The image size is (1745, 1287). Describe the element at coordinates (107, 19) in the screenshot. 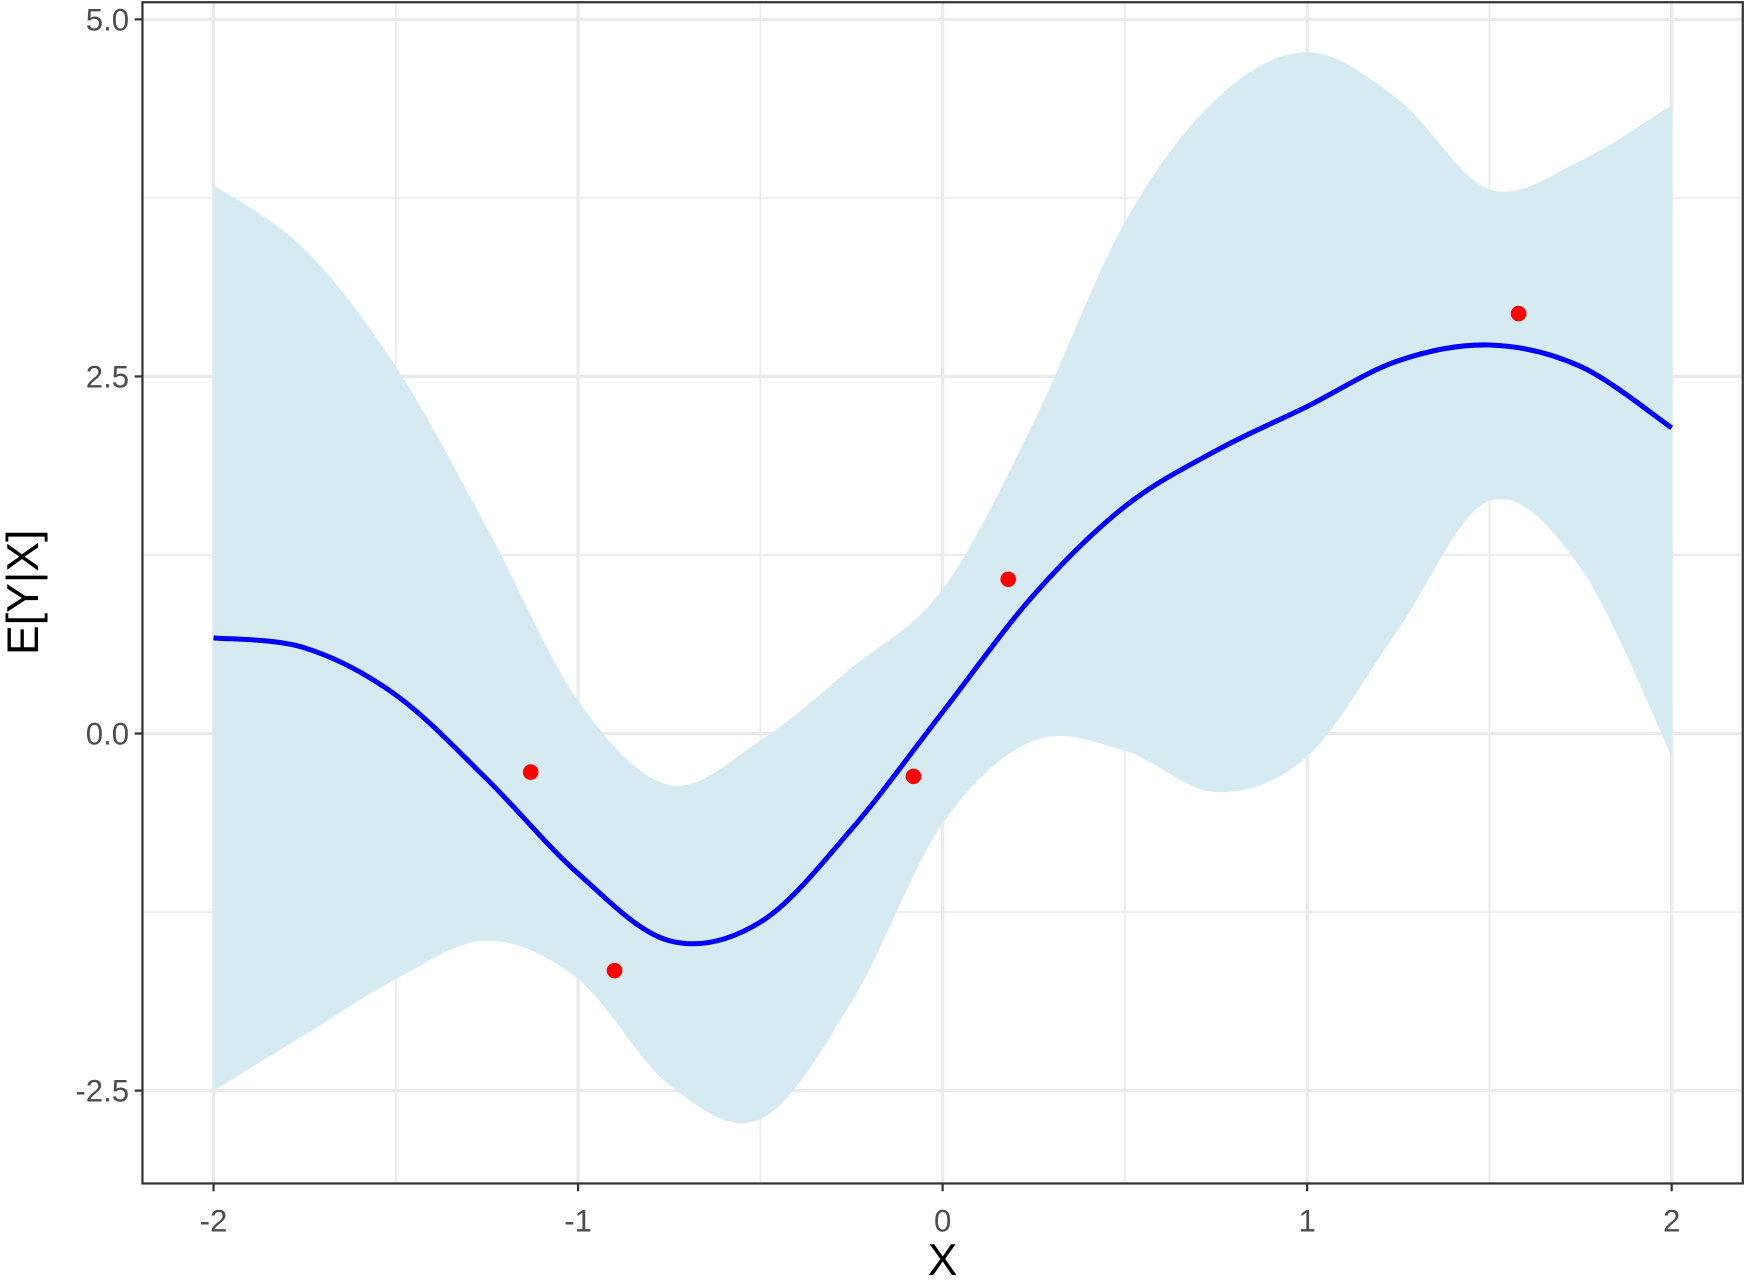

I see `y-tick-label: 5.0` at that location.